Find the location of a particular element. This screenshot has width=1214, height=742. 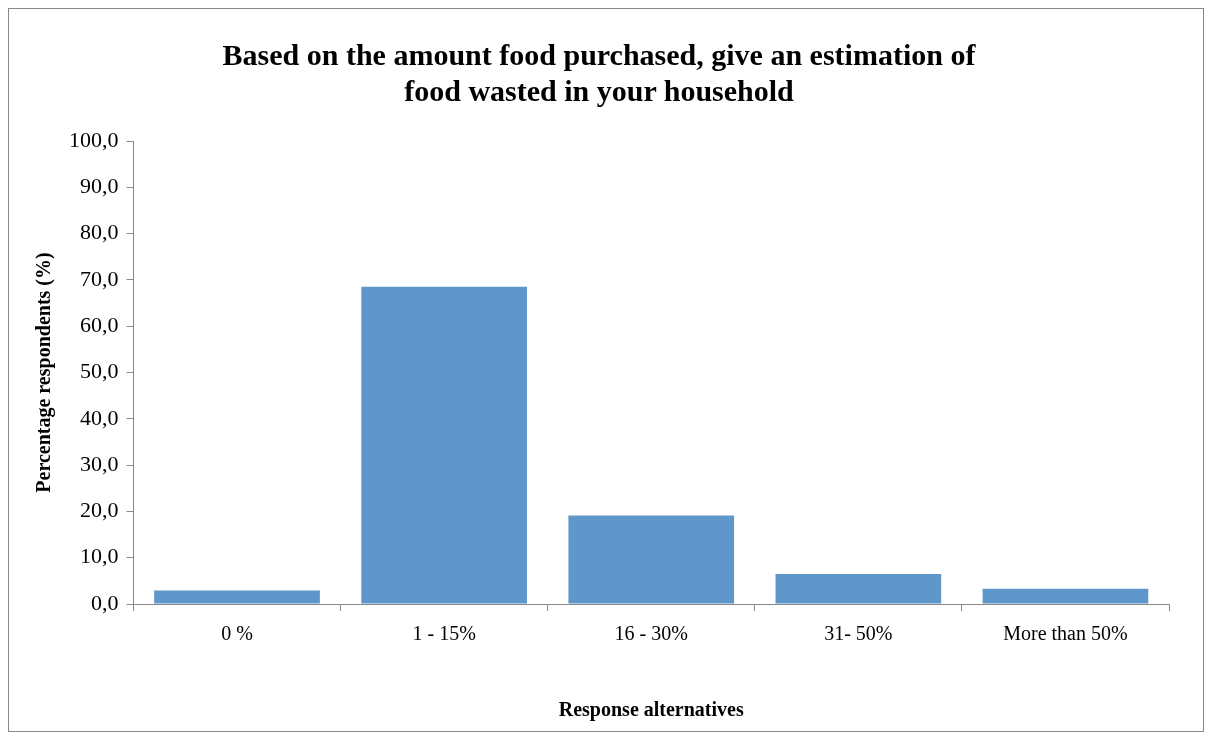

y-tick-label: 60,0 is located at coordinates (99, 324).